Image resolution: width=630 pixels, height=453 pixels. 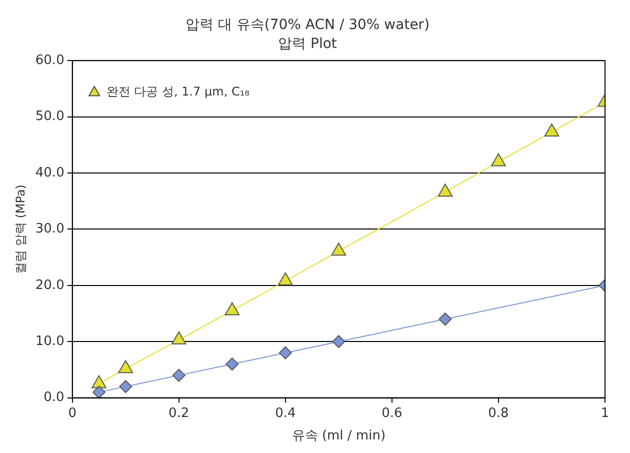 I want to click on x-tick-label: 1, so click(x=605, y=413).